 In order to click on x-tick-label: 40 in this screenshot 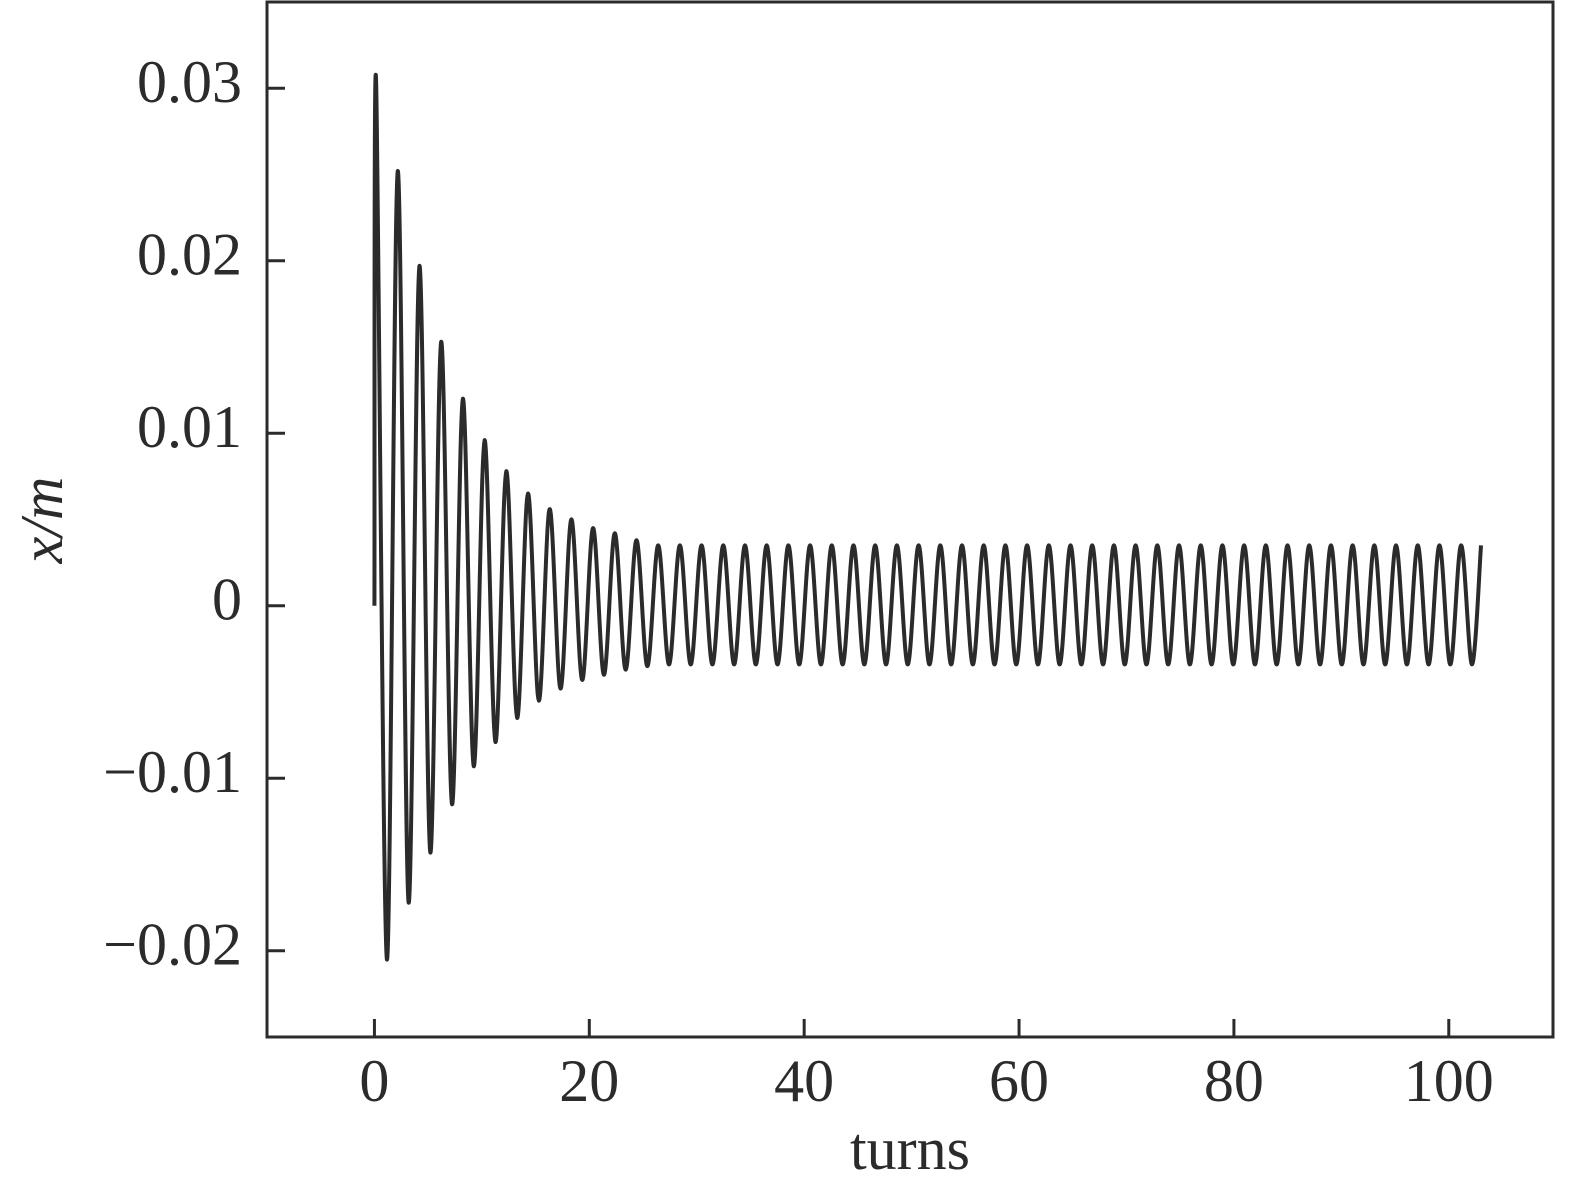, I will do `click(804, 1081)`.